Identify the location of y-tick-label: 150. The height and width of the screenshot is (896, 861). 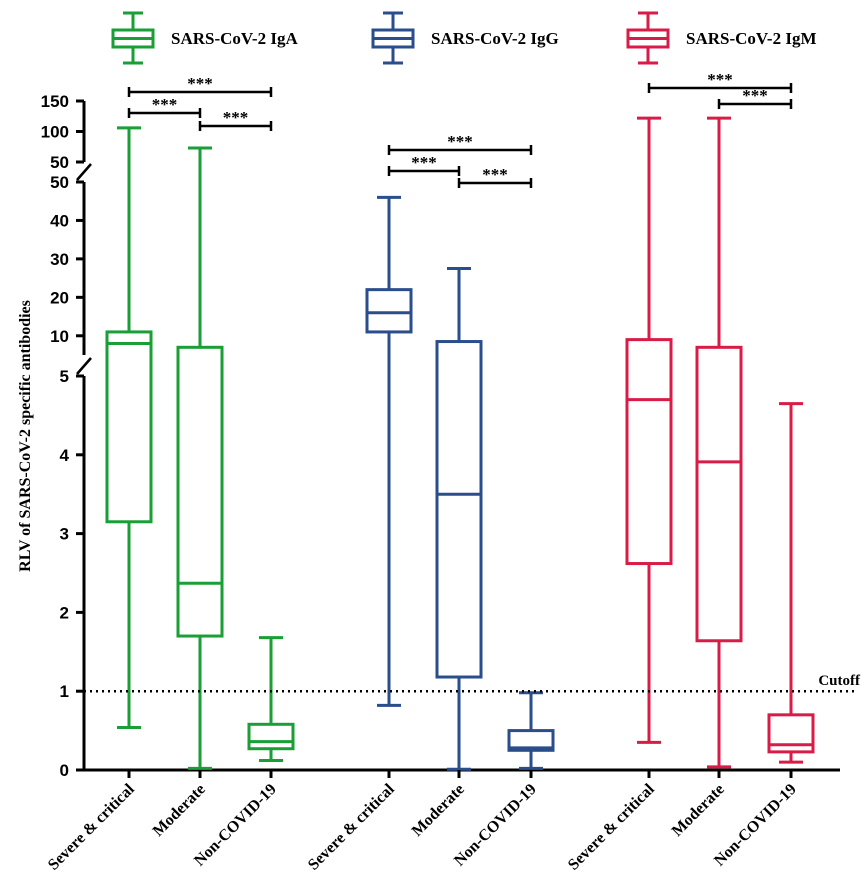
(55, 101).